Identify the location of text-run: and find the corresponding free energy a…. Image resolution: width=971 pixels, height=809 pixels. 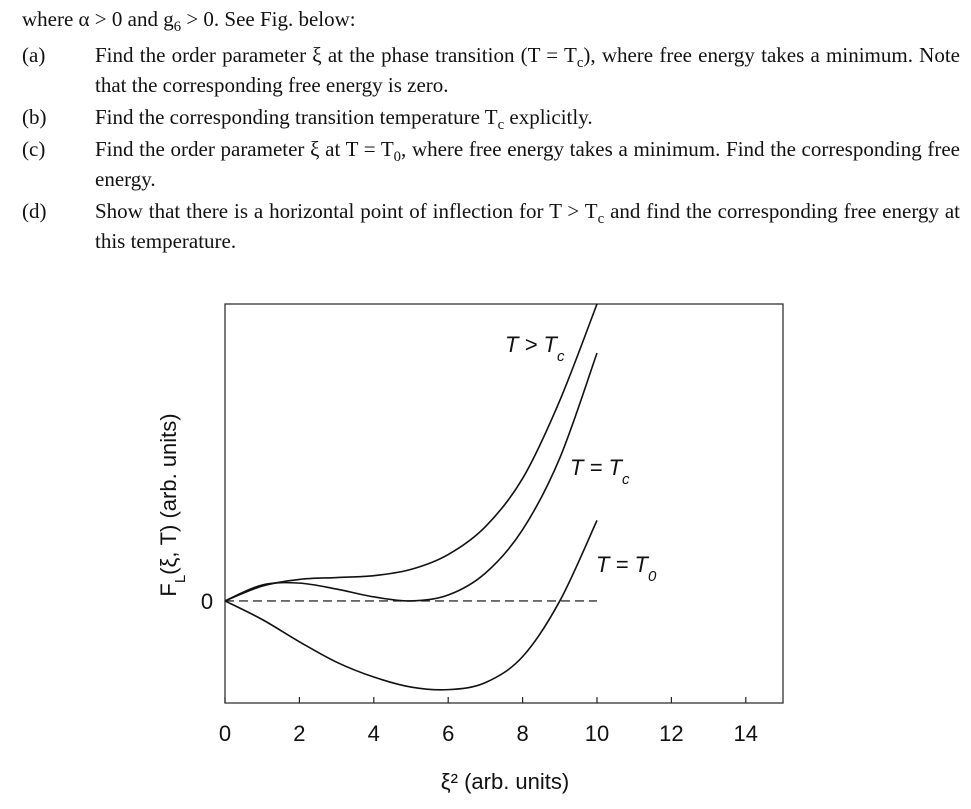
(527, 226).